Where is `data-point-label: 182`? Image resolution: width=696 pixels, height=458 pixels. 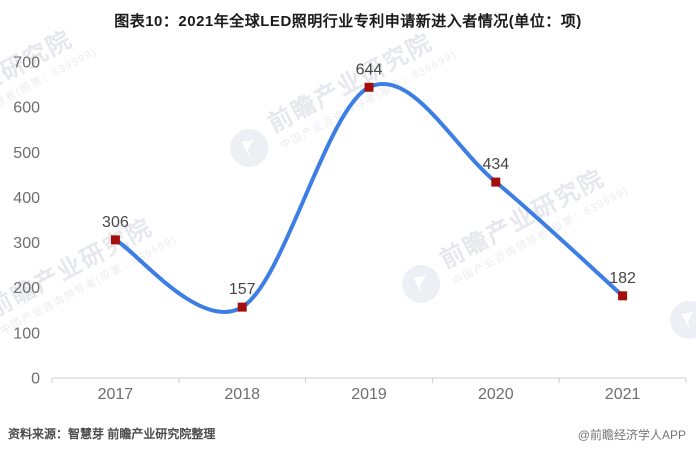 data-point-label: 182 is located at coordinates (622, 278).